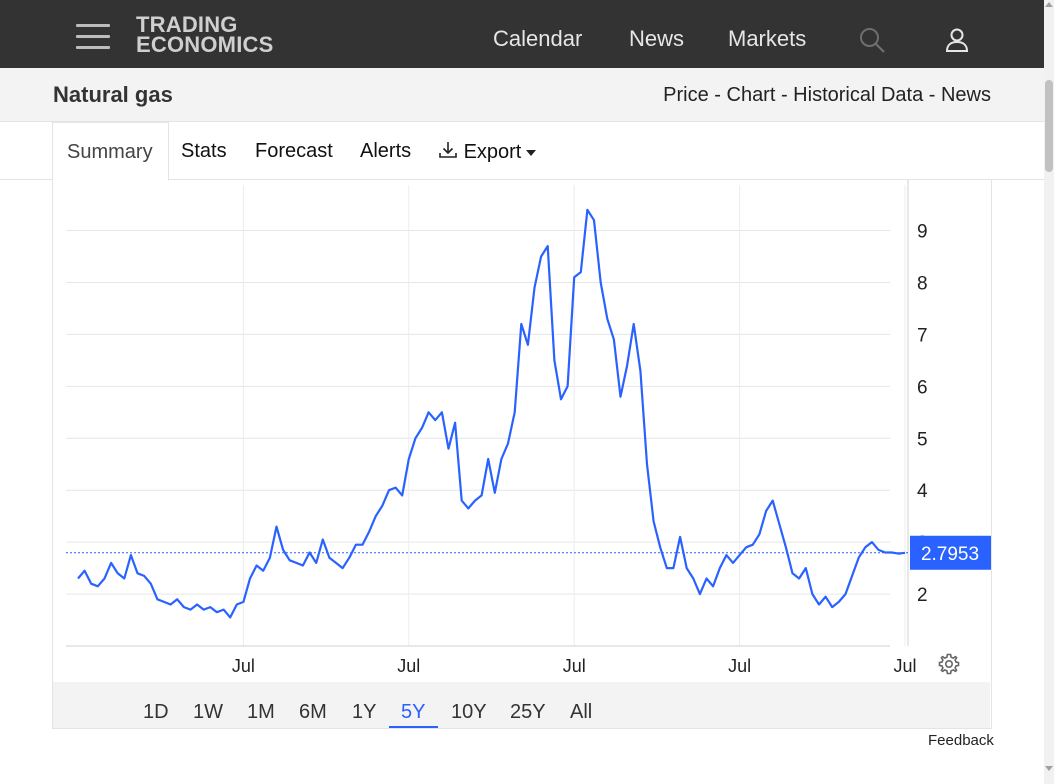 Image resolution: width=1054 pixels, height=784 pixels. I want to click on y-tick-label: 6, so click(922, 387).